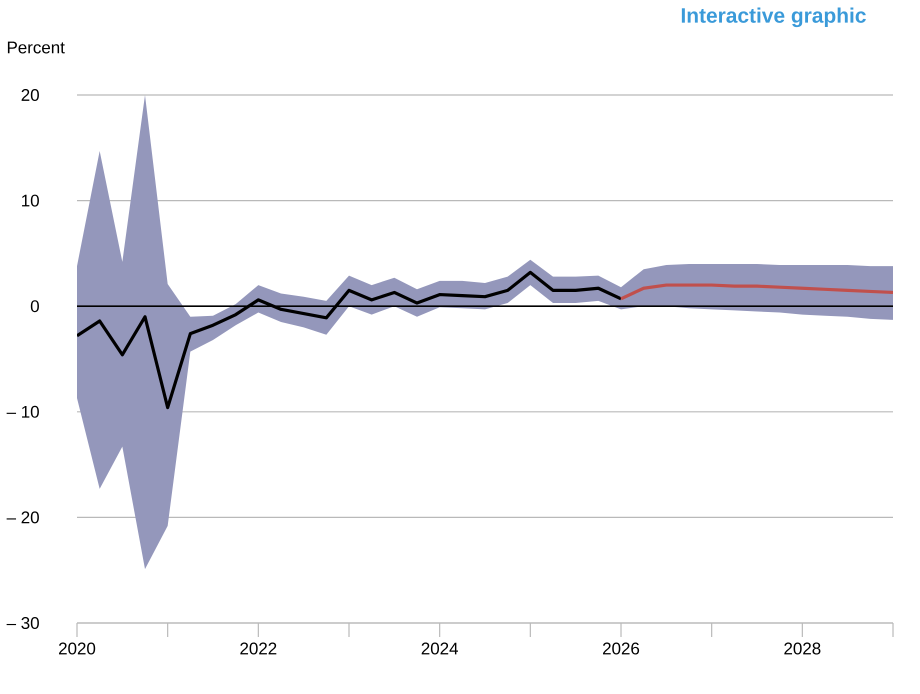  I want to click on y-tick-label: 10, so click(30, 200).